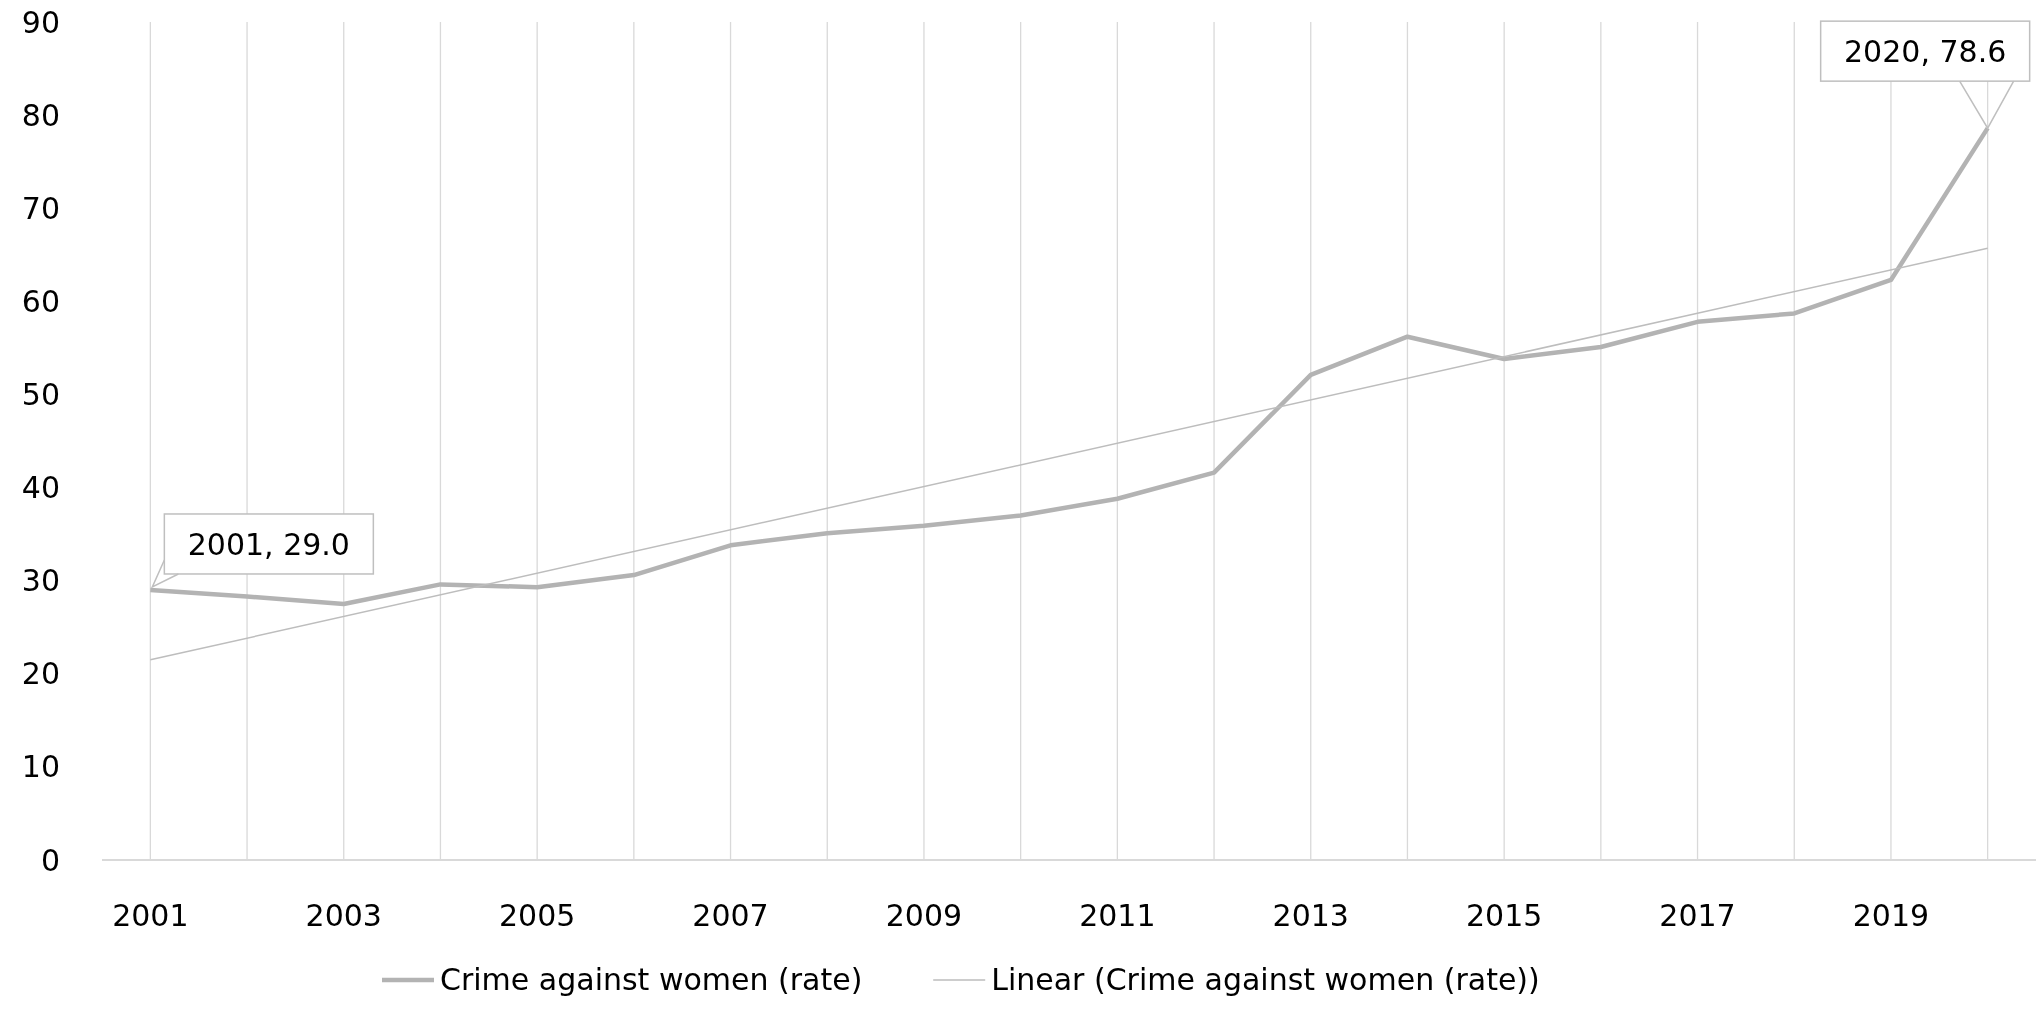  I want to click on y-tick-label: 0, so click(50, 860).